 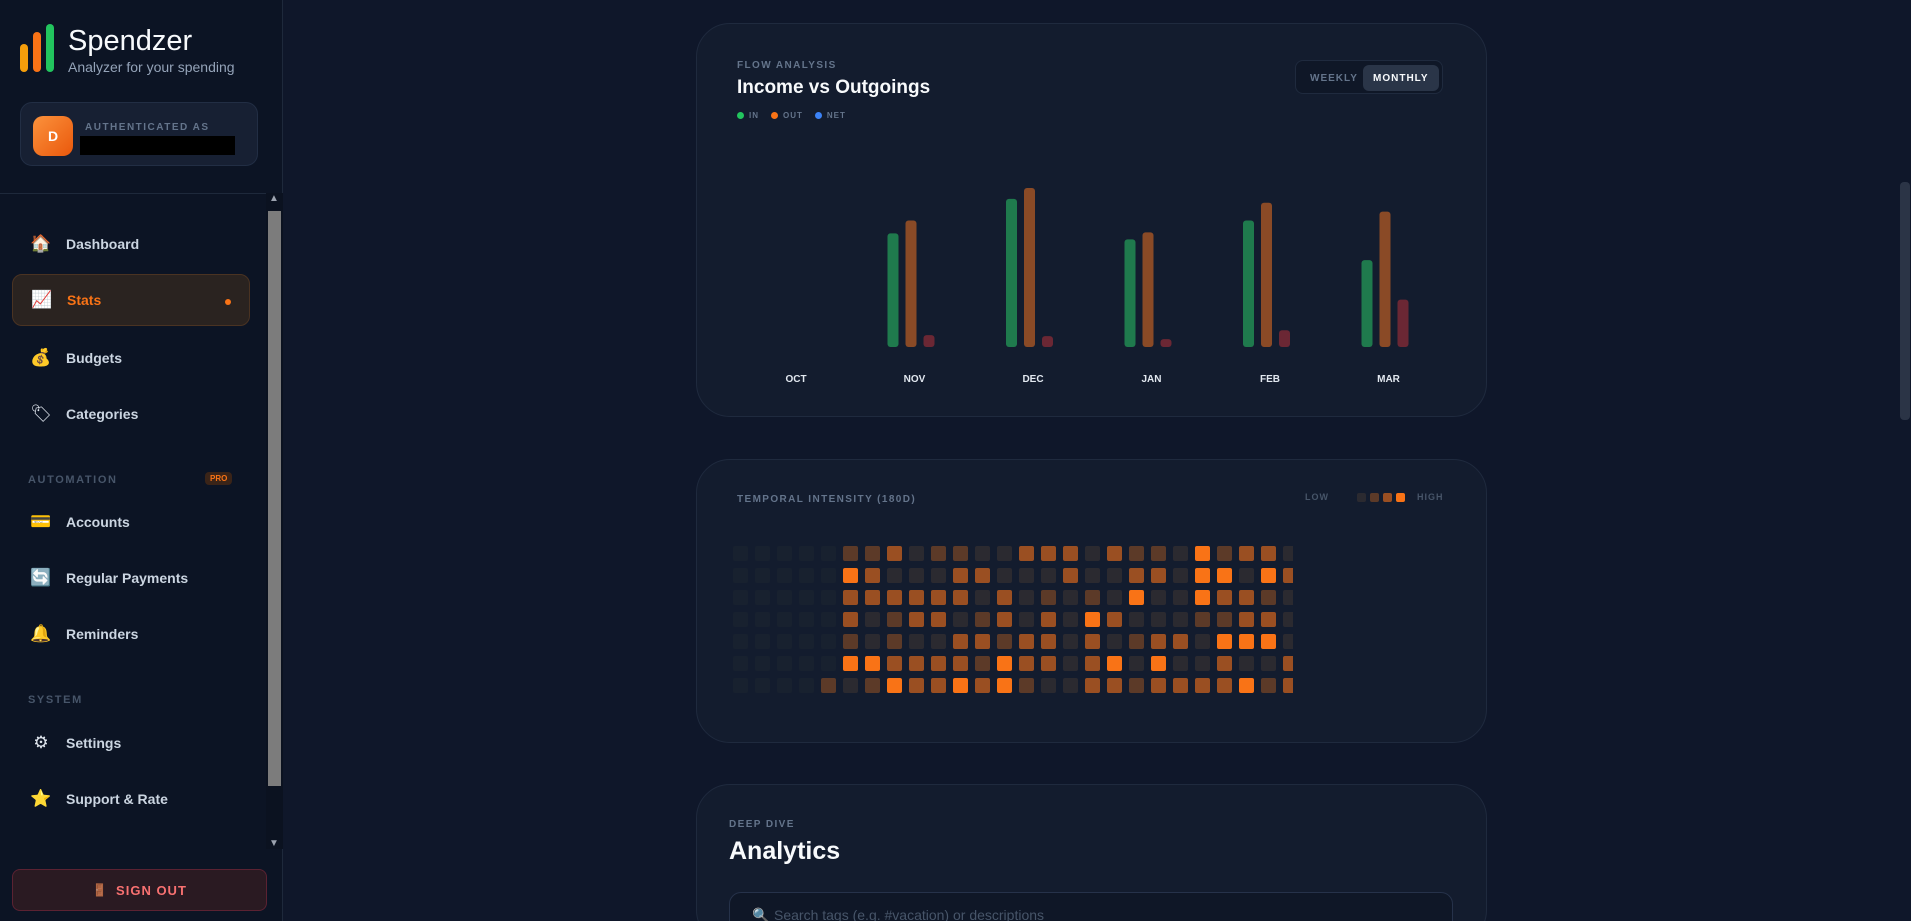 I want to click on bar-in-dec, so click(x=1011, y=272).